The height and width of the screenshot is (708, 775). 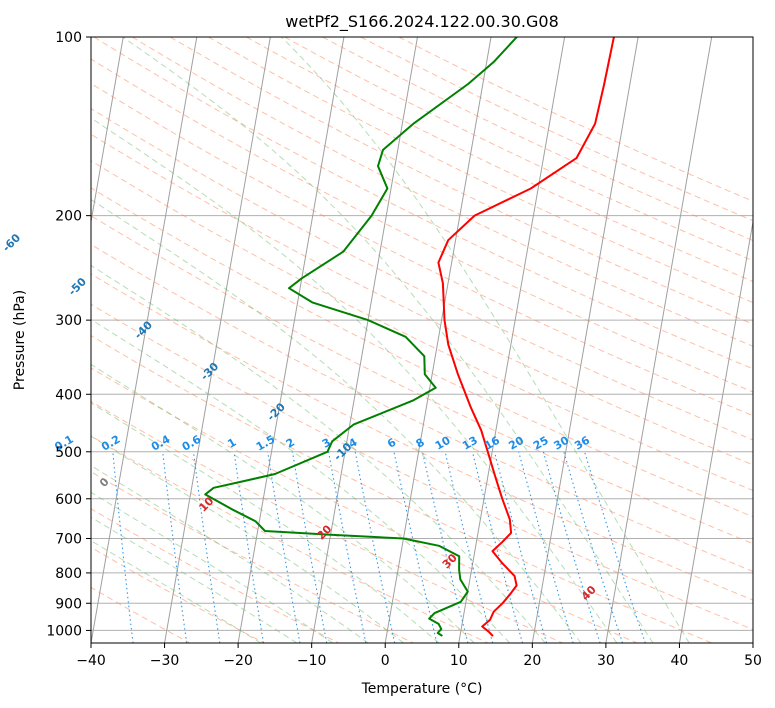 What do you see at coordinates (68, 540) in the screenshot?
I see `y-tick-label: 700` at bounding box center [68, 540].